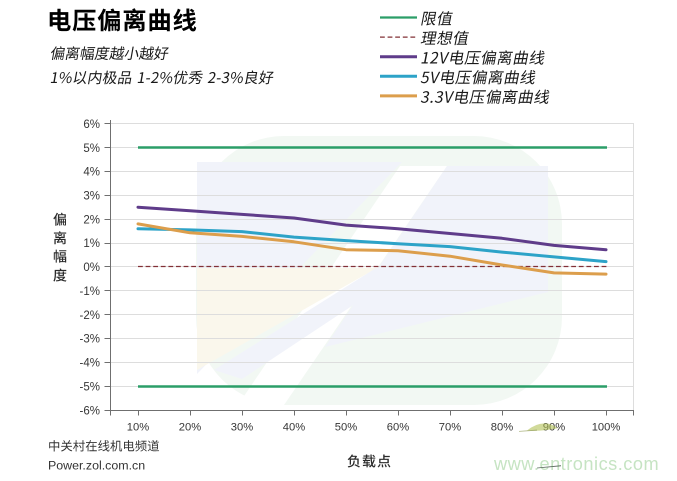 Image resolution: width=677 pixels, height=481 pixels. I want to click on svg-text: -5%, so click(90, 387).